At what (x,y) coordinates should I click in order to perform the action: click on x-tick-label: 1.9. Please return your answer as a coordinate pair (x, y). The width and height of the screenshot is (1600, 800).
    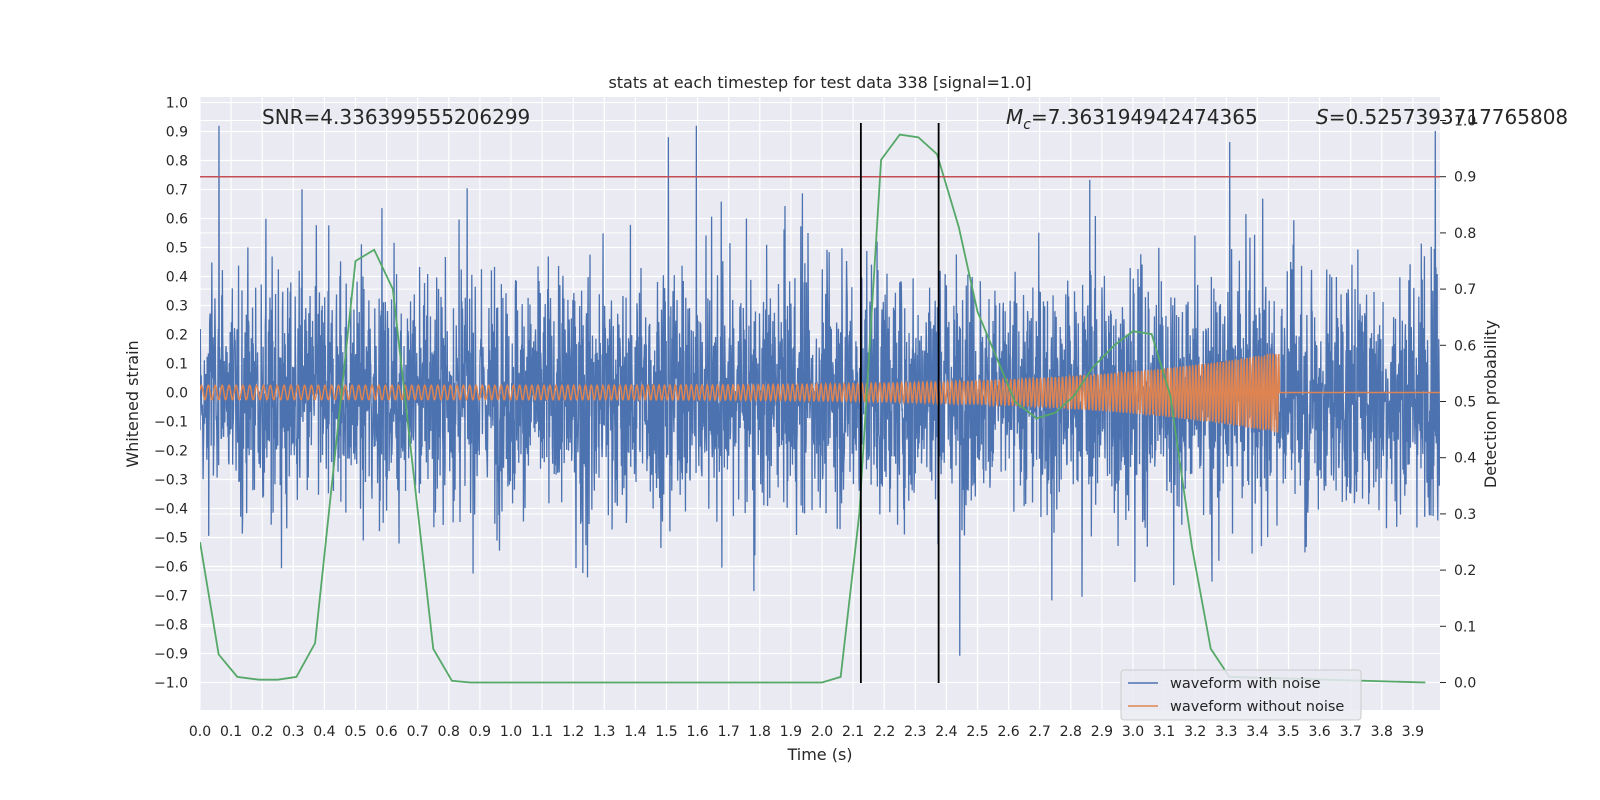
    Looking at the image, I should click on (791, 732).